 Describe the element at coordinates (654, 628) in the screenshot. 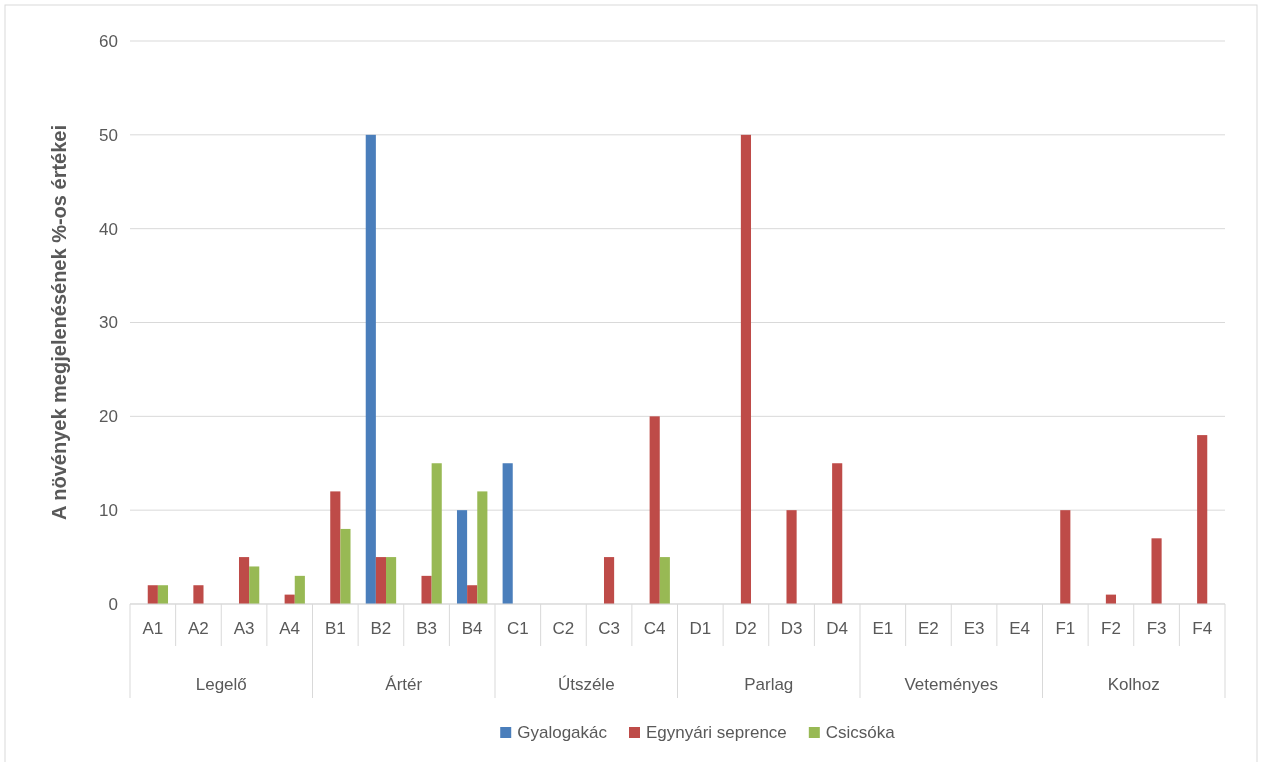

I see `x-tick-label: C4` at that location.